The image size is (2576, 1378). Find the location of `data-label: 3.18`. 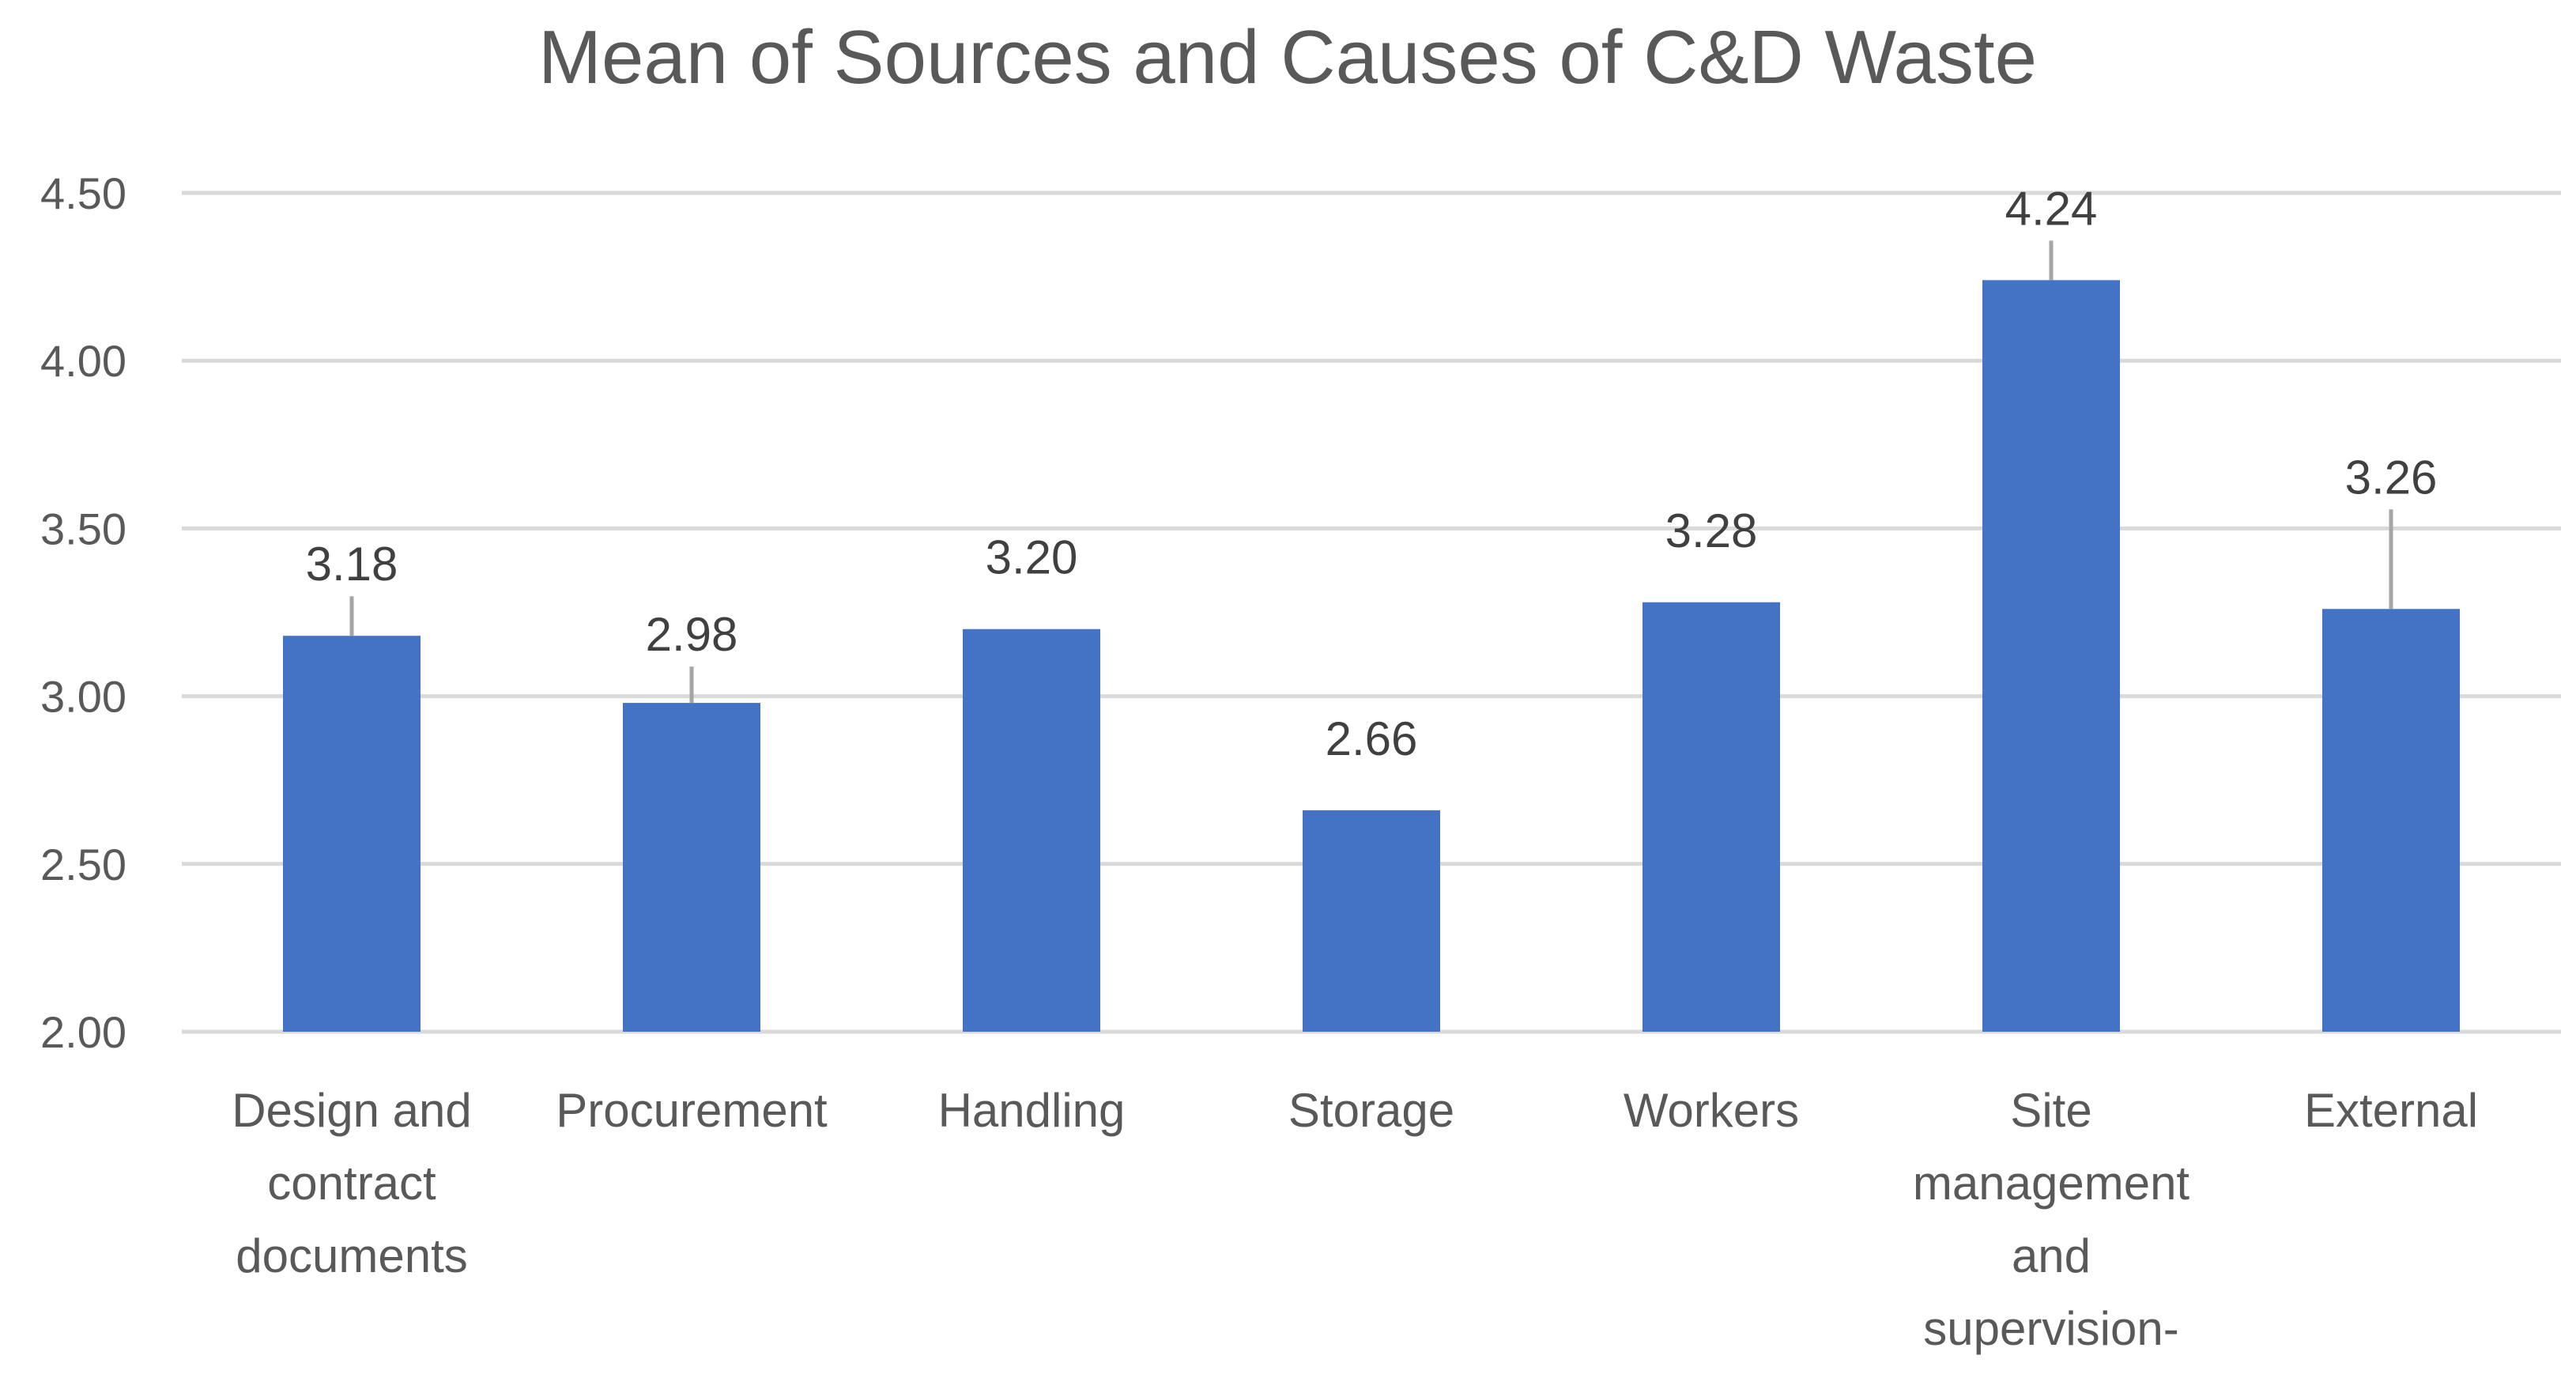

data-label: 3.18 is located at coordinates (352, 564).